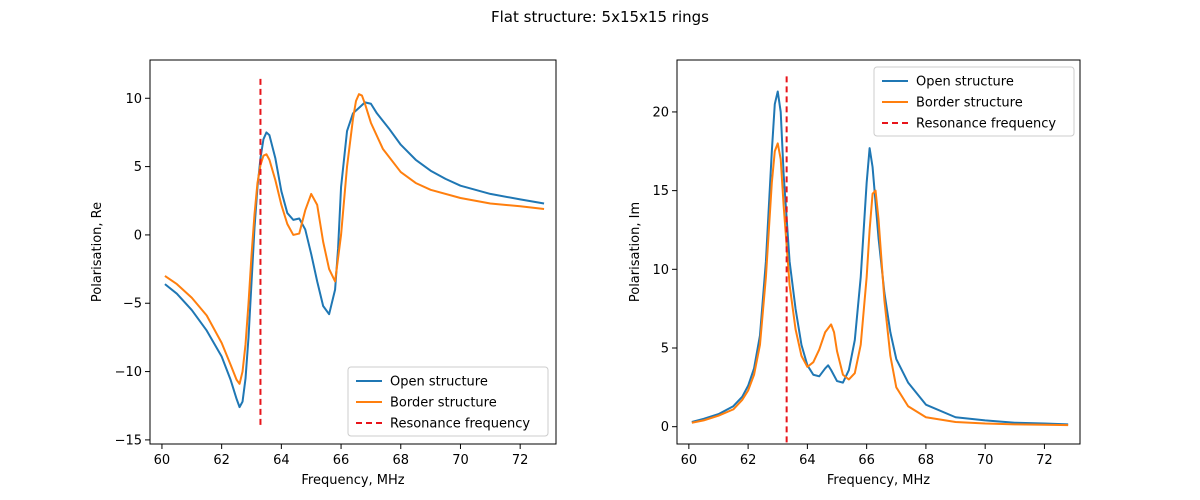 The height and width of the screenshot is (500, 1200). What do you see at coordinates (128, 440) in the screenshot?
I see `y-tick-label: −15` at bounding box center [128, 440].